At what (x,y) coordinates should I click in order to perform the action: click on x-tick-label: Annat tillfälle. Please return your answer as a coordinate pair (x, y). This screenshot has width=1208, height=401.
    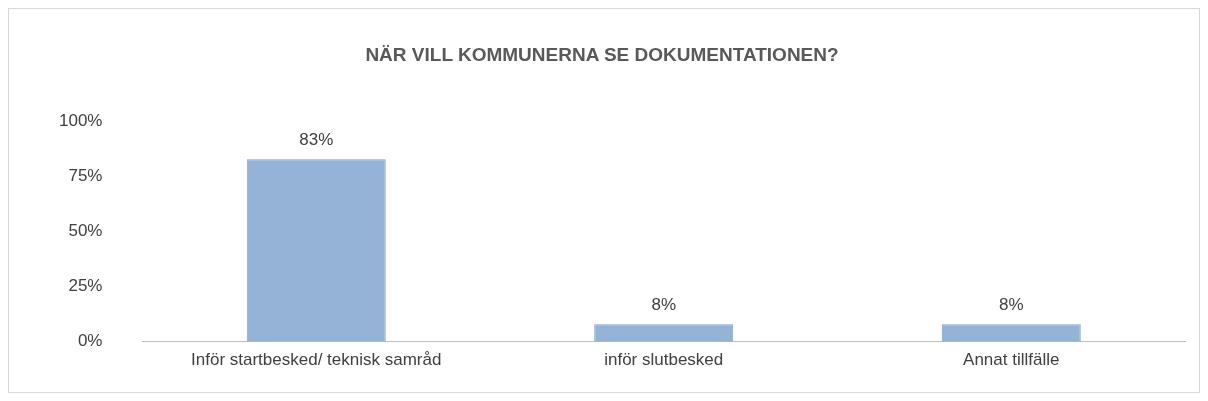
    Looking at the image, I should click on (1011, 359).